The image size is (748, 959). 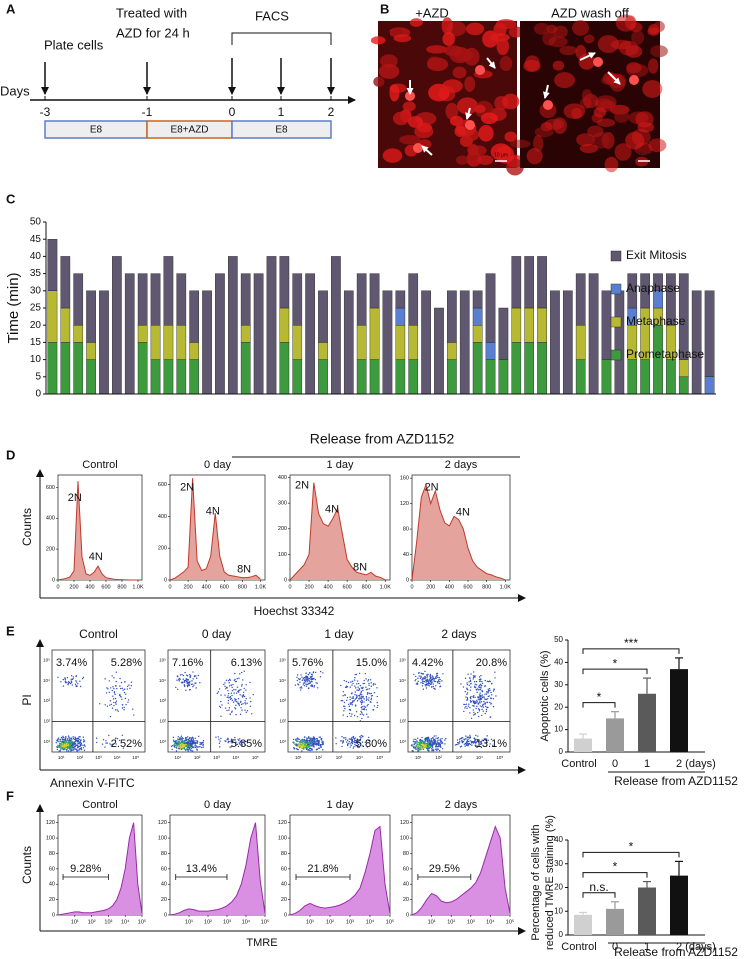 I want to click on significance-label: *, so click(x=631, y=847).